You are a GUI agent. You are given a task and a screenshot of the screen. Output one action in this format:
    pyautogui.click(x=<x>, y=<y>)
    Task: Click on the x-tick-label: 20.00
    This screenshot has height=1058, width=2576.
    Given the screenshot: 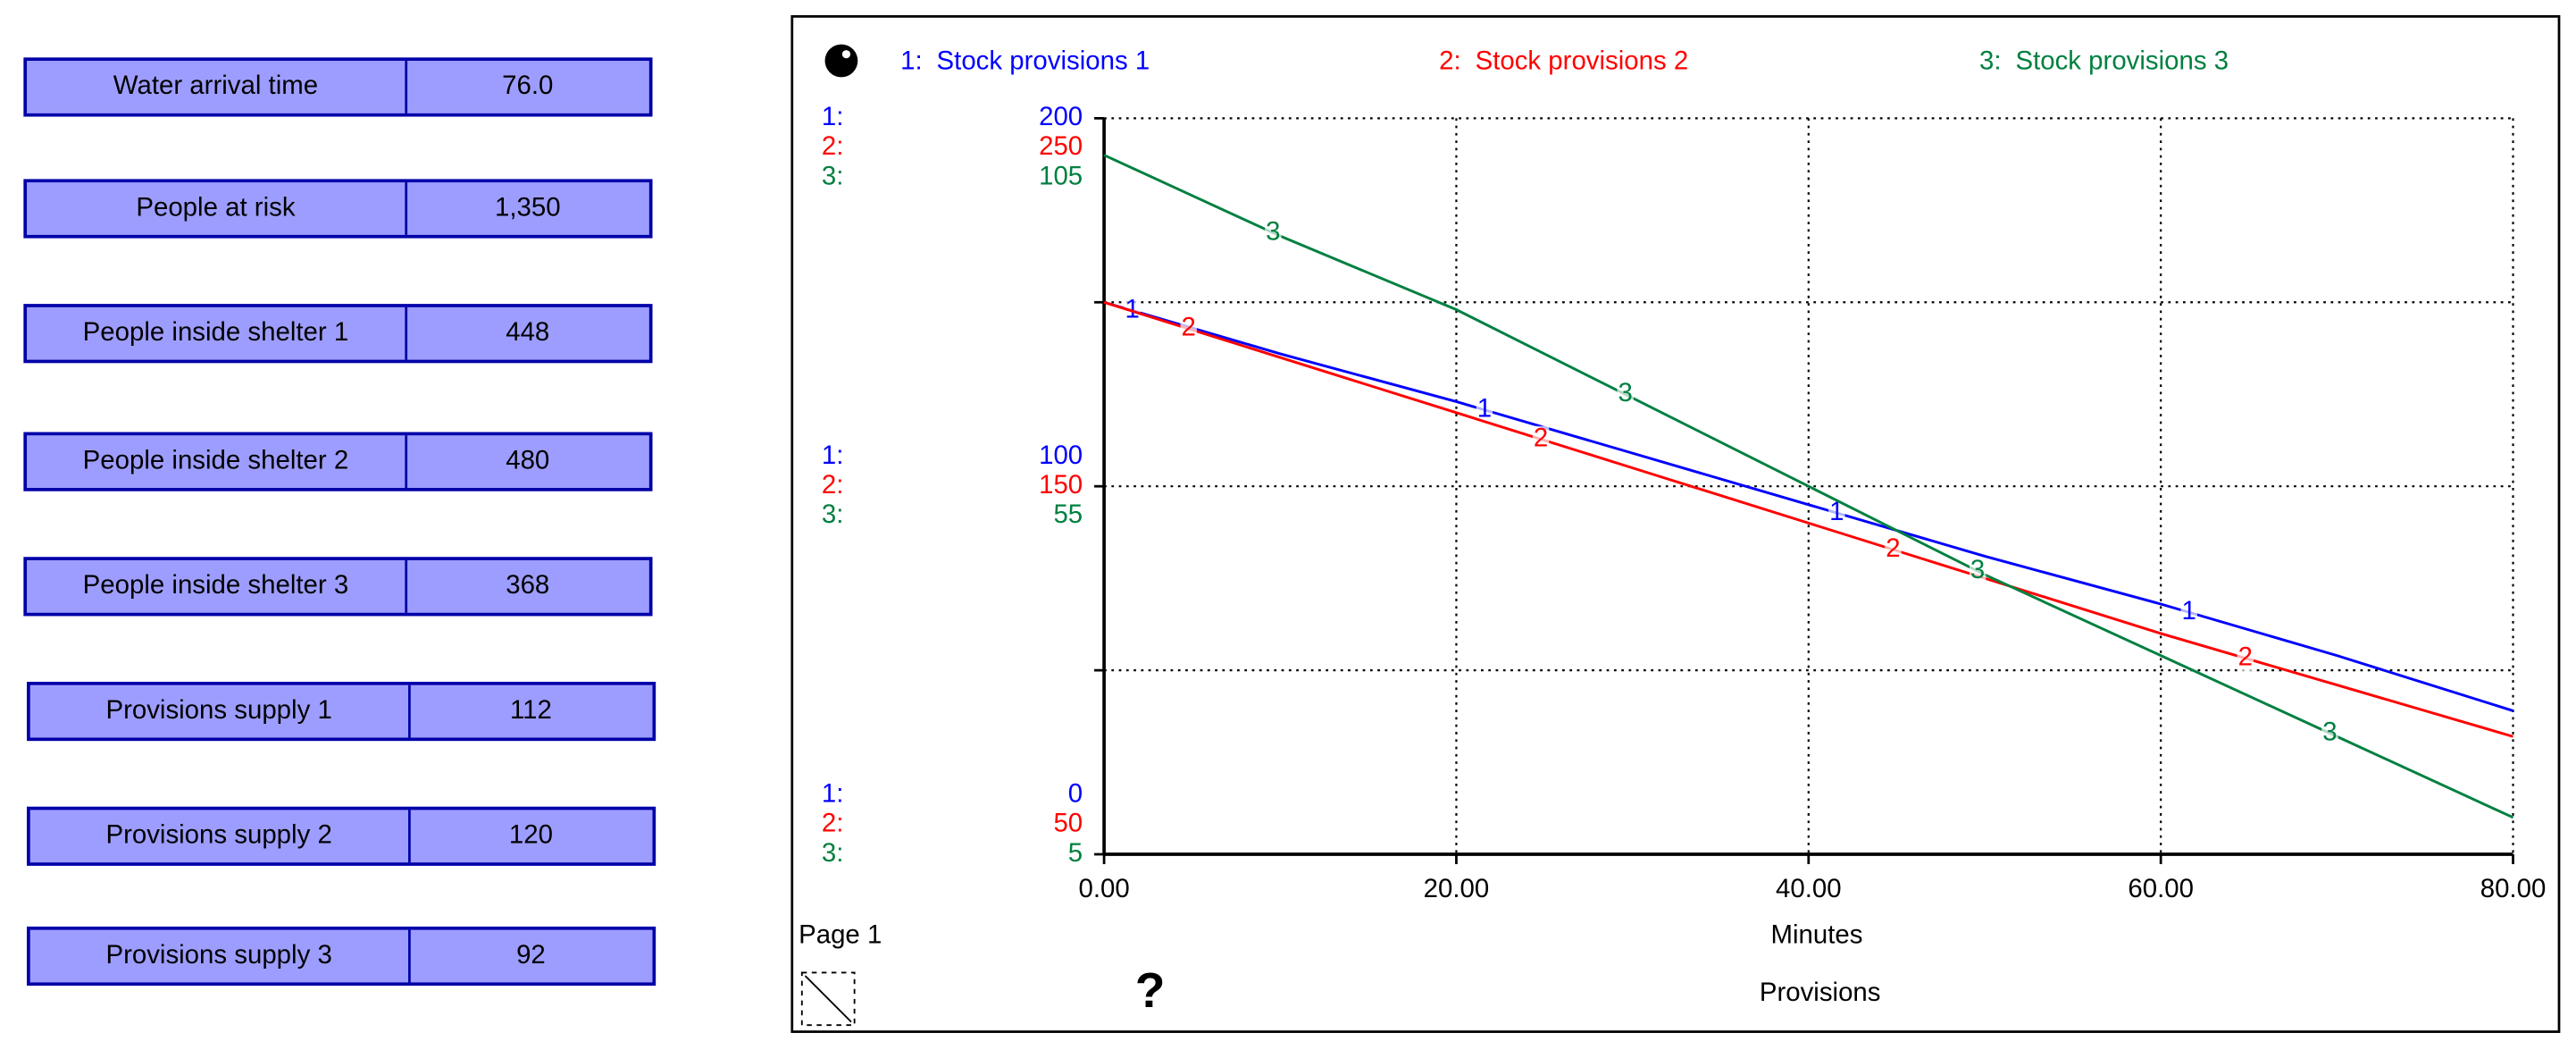 What is the action you would take?
    pyautogui.click(x=1457, y=888)
    